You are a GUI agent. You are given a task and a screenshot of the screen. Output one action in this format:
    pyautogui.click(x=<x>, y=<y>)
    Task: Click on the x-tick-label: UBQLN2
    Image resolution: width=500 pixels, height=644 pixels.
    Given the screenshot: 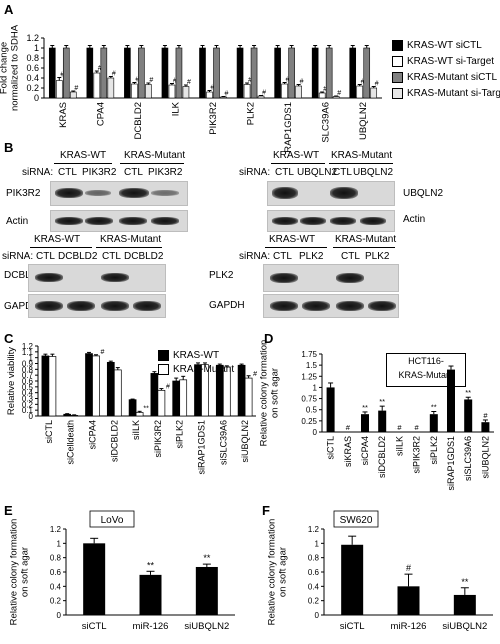 What is the action you would take?
    pyautogui.click(x=363, y=121)
    